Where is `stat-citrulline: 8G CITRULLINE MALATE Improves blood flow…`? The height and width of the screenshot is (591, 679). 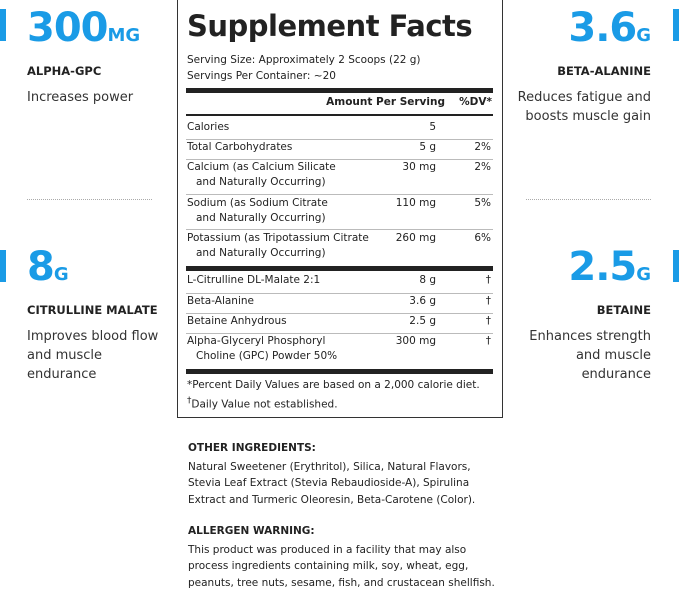 stat-citrulline: 8G CITRULLINE MALATE Improves blood flow… is located at coordinates (97, 315).